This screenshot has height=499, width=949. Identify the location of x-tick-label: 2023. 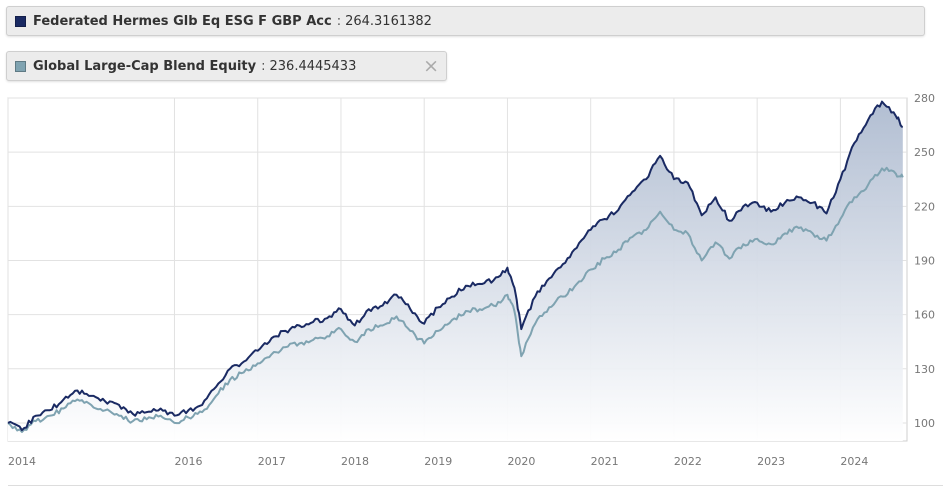
(771, 461).